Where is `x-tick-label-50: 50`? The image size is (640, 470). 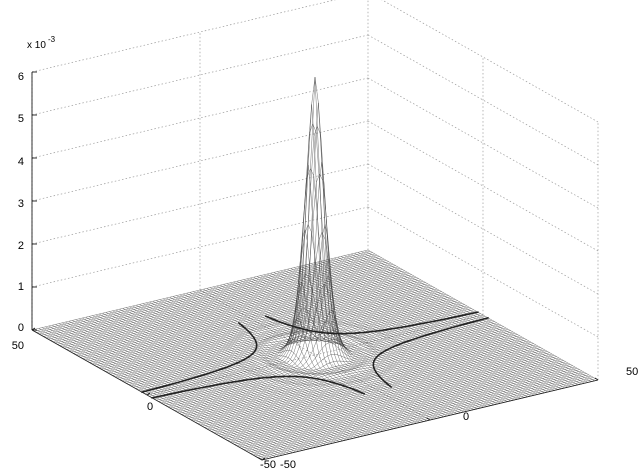
x-tick-label-50: 50 is located at coordinates (632, 372).